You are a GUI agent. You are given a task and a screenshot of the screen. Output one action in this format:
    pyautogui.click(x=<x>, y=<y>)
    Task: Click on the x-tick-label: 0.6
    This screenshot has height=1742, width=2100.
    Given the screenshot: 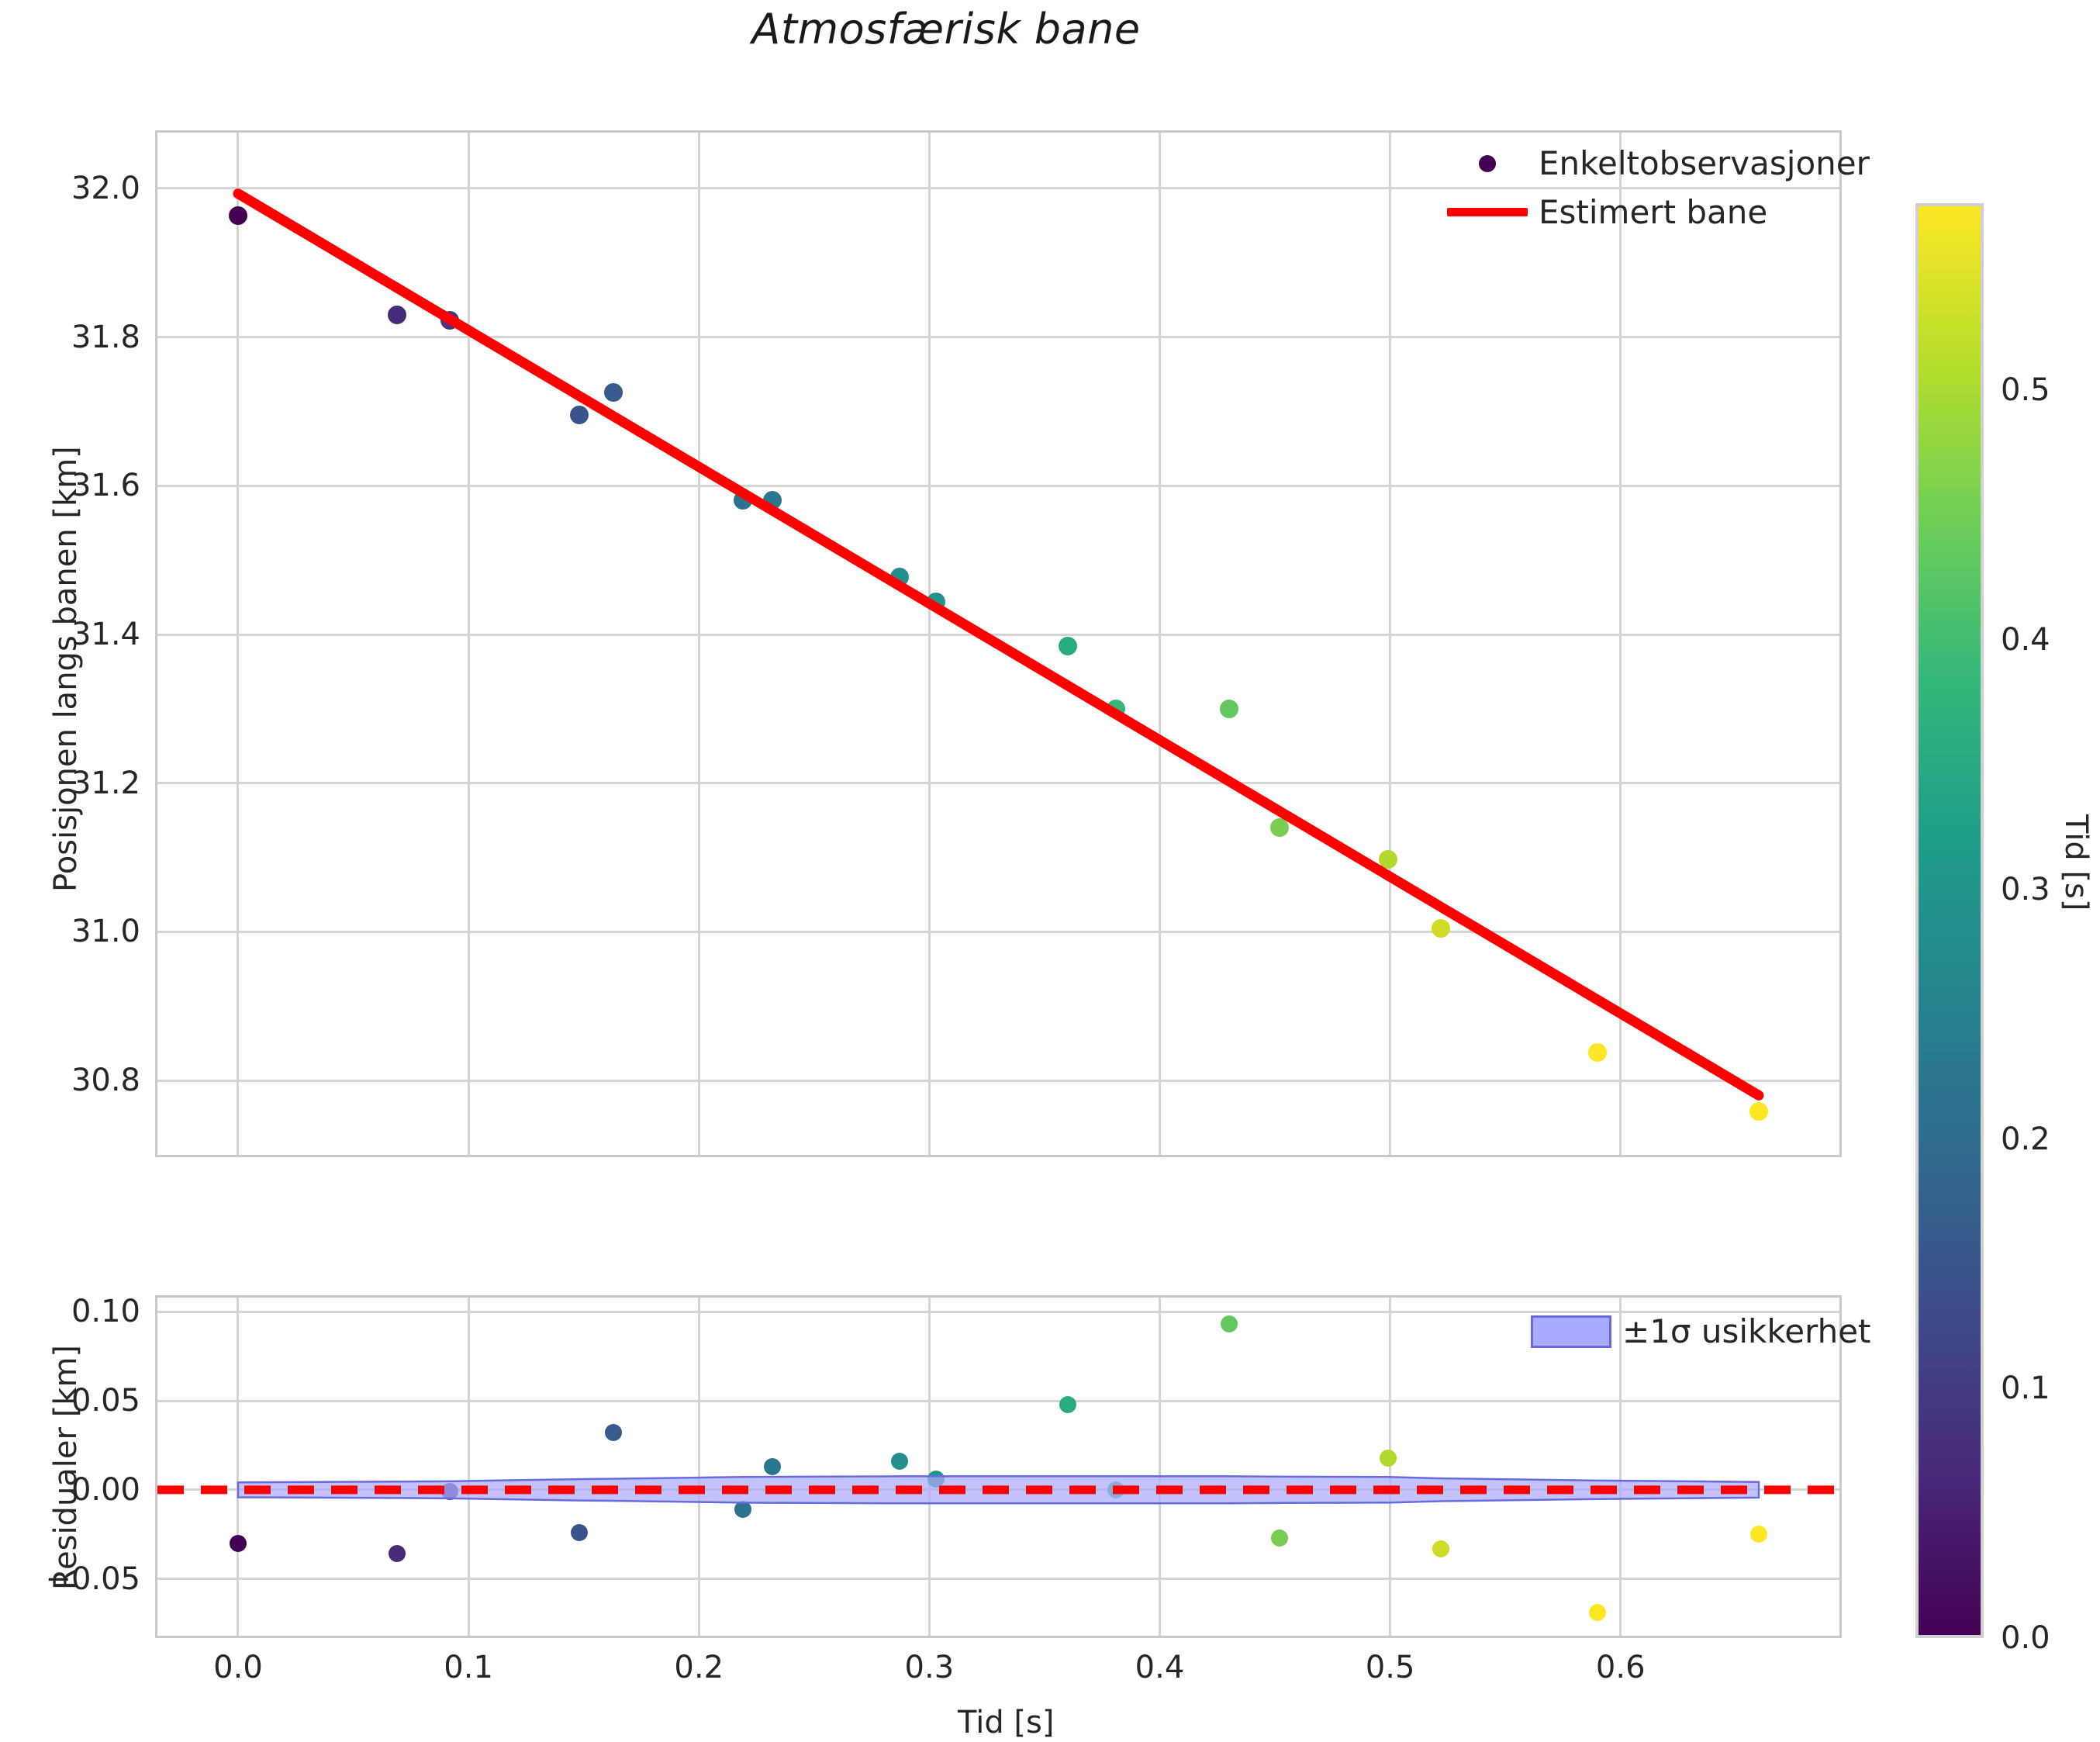 What is the action you would take?
    pyautogui.click(x=1620, y=1667)
    